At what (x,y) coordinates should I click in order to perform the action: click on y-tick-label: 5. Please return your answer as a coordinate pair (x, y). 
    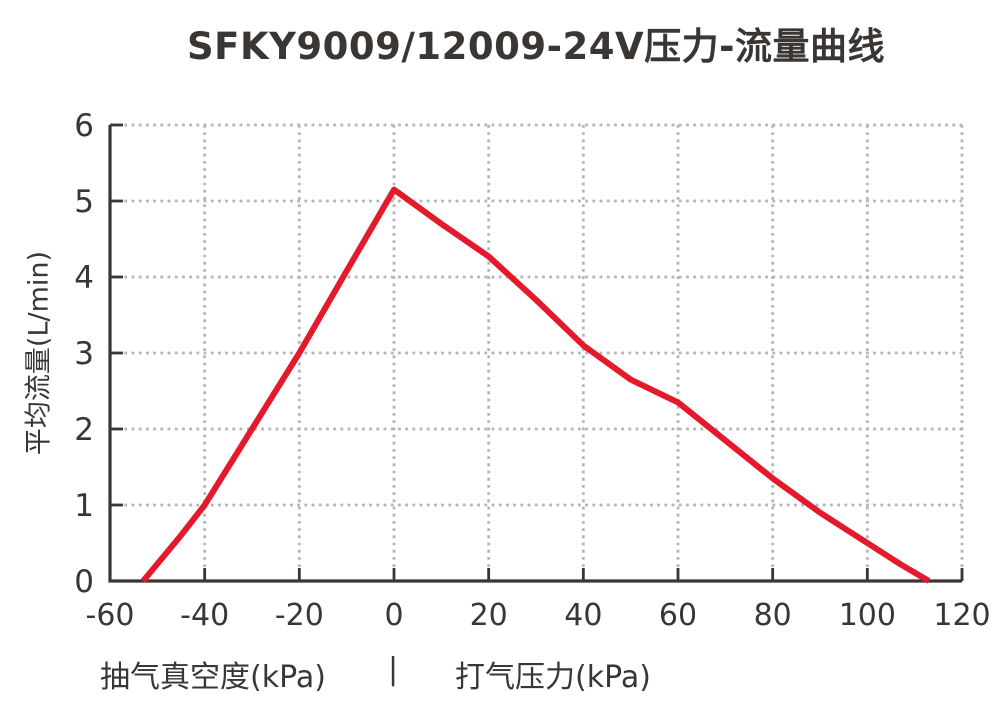
    Looking at the image, I should click on (84, 202).